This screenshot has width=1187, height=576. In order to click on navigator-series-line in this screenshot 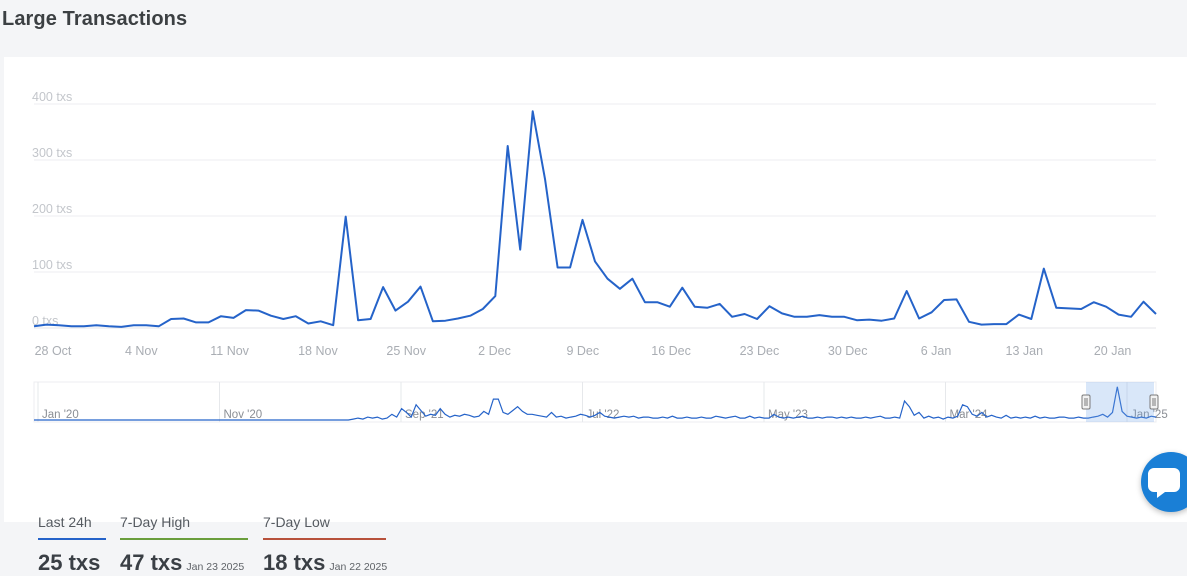, I will do `click(595, 403)`.